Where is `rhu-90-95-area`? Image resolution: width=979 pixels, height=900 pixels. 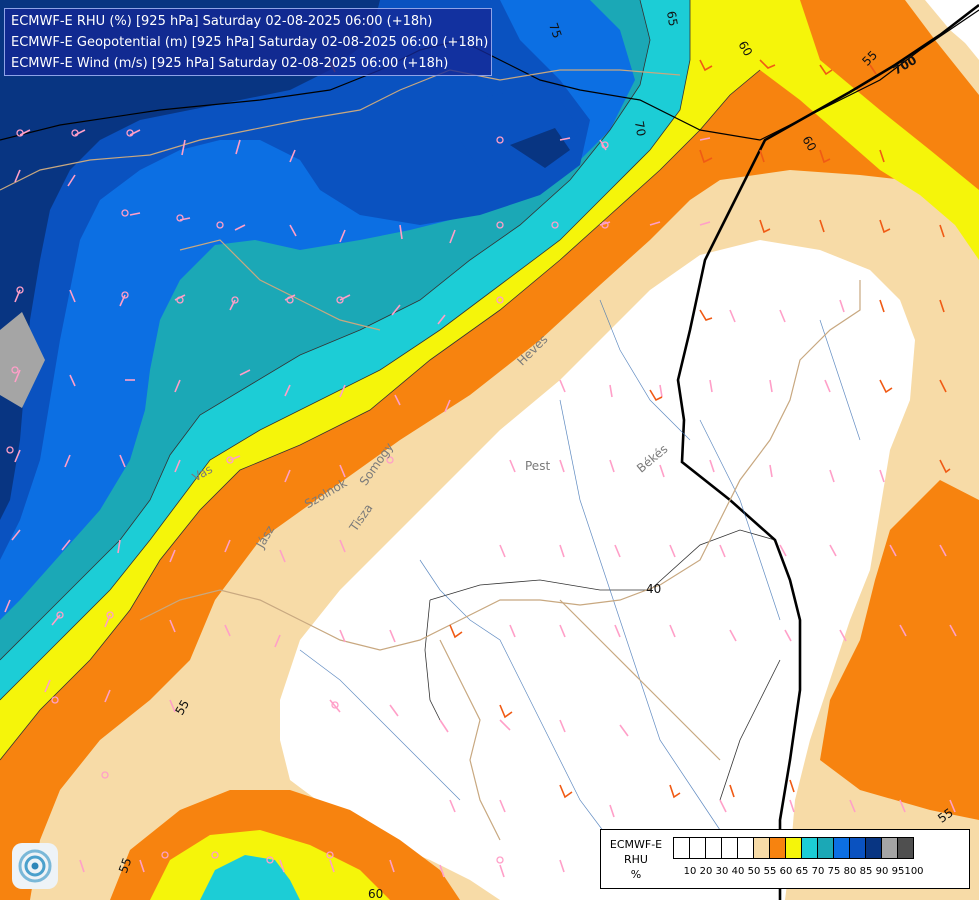 rhu-90-95-area is located at coordinates (22, 360).